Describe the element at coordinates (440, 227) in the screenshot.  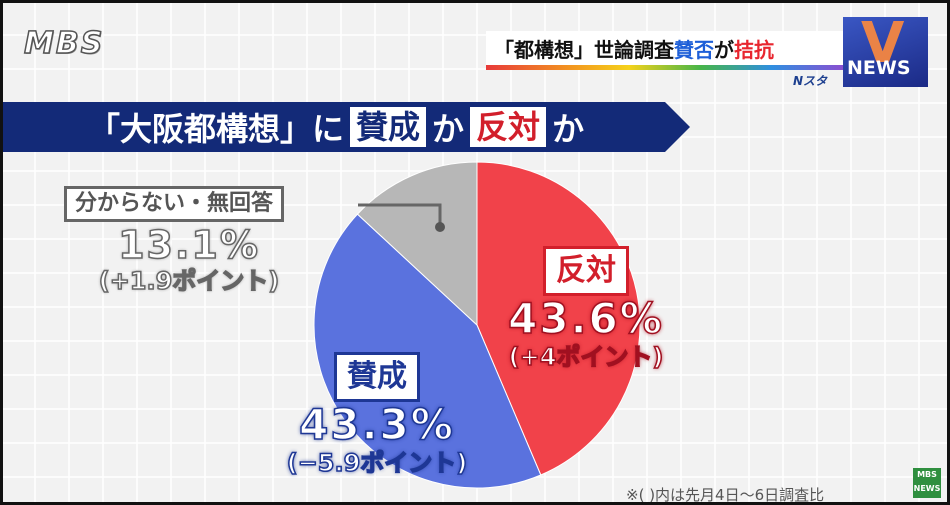
I see `unknown-leader-dot` at that location.